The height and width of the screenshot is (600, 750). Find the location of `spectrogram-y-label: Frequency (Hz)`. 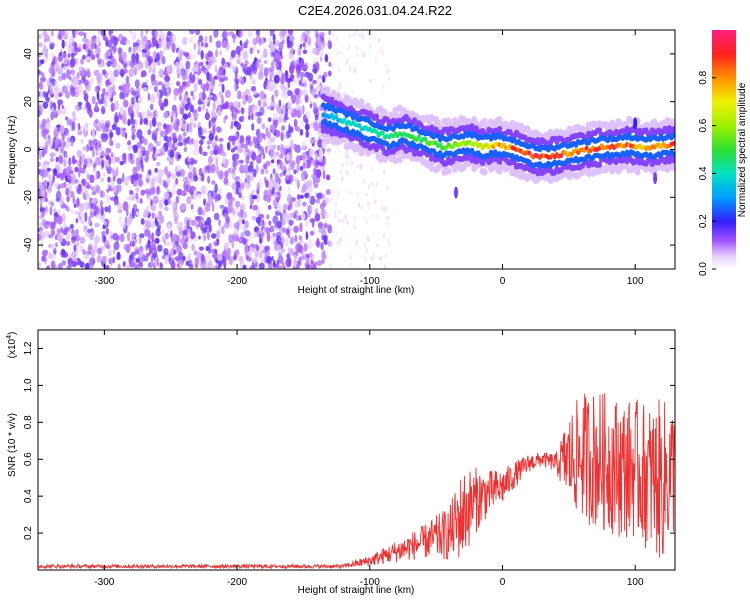

spectrogram-y-label: Frequency (Hz) is located at coordinates (12, 150).